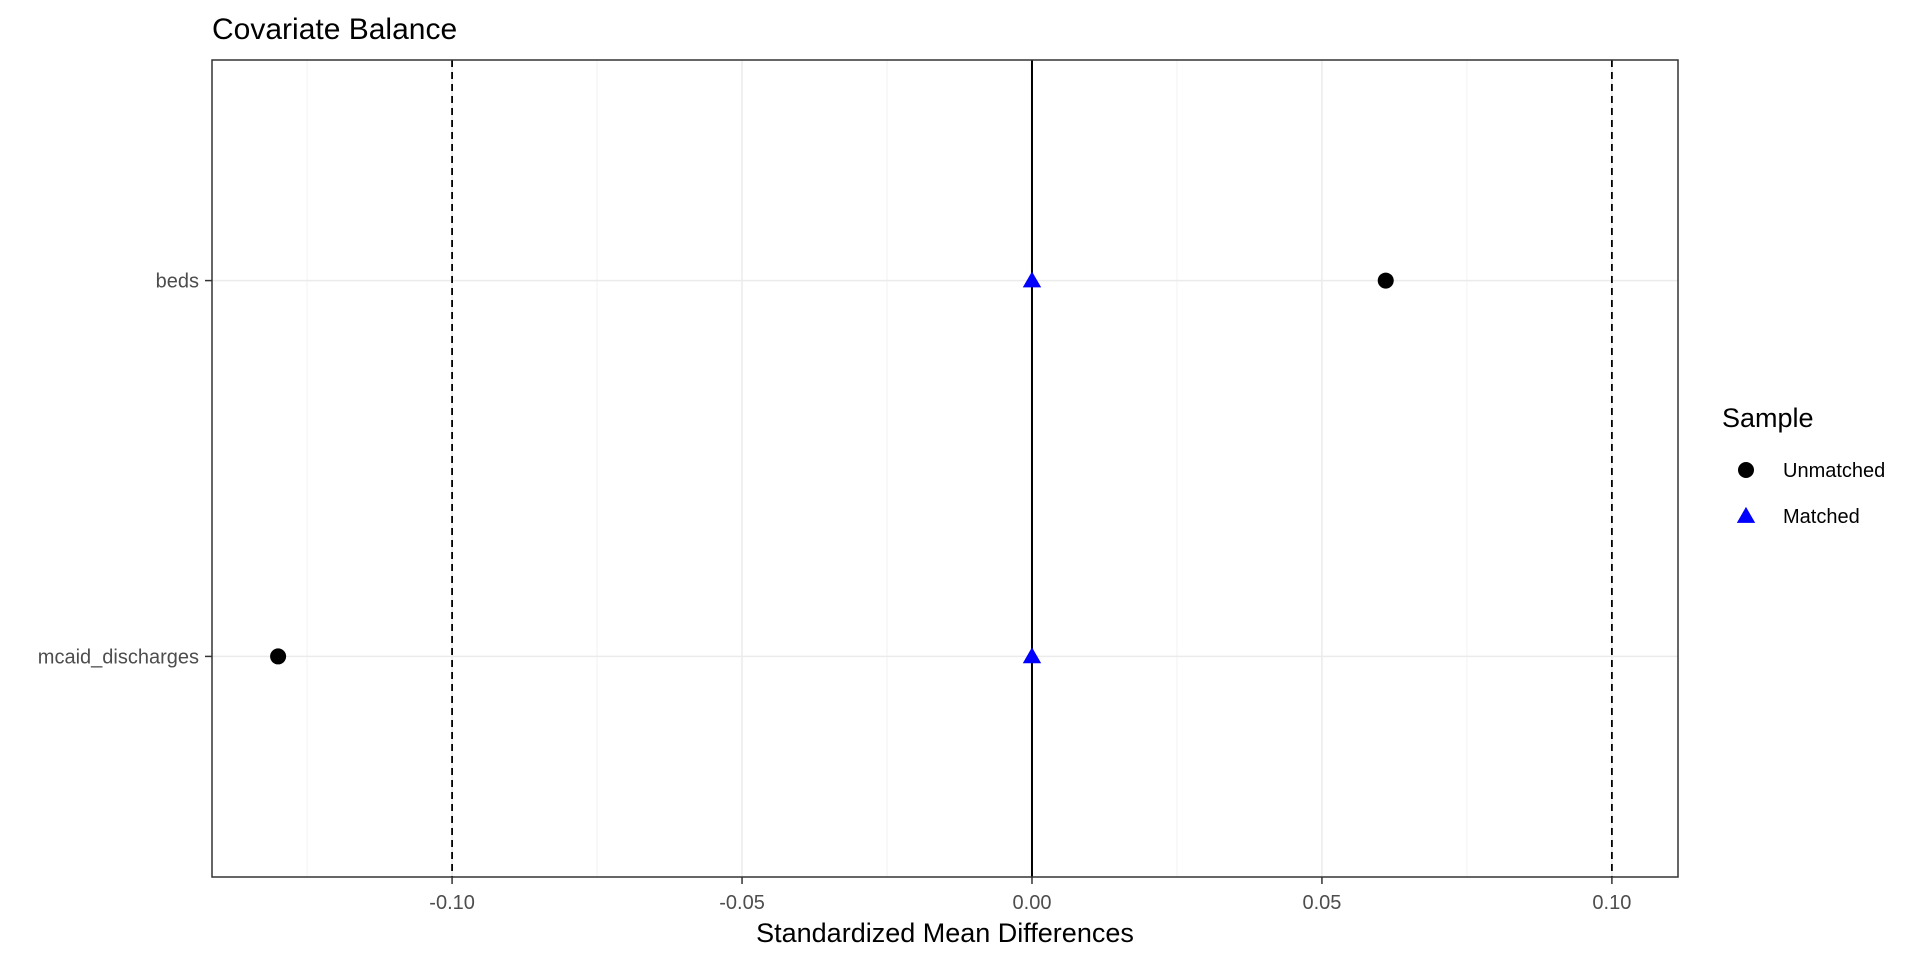 This screenshot has height=960, width=1920. What do you see at coordinates (118, 657) in the screenshot?
I see `y-tick-label: mcaid_discharges` at bounding box center [118, 657].